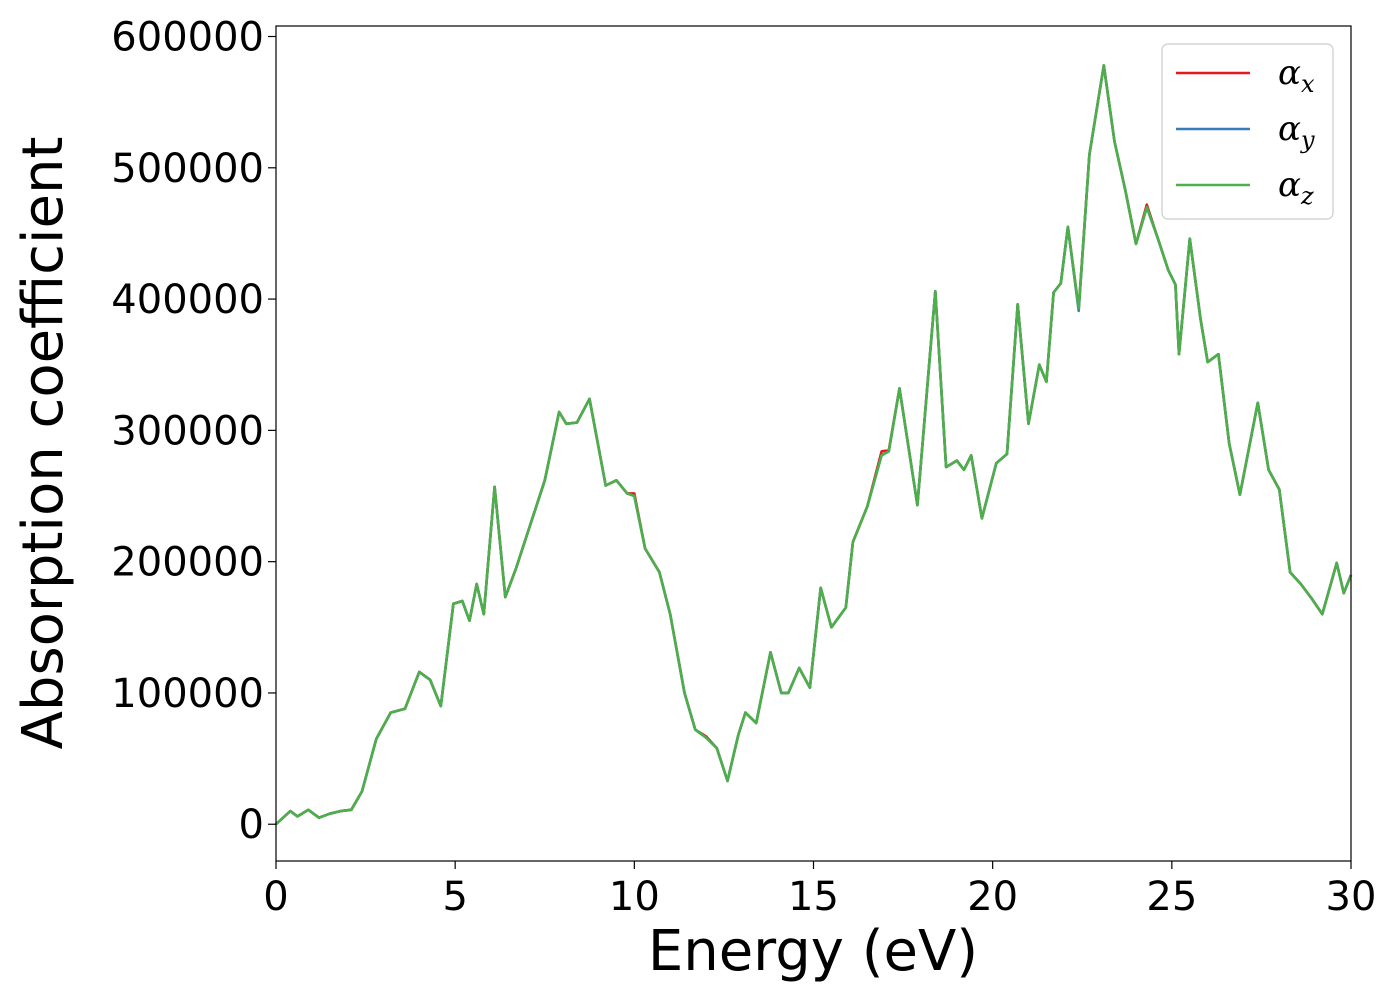 The width and height of the screenshot is (1400, 1000). I want to click on legend-frame, so click(1247, 131).